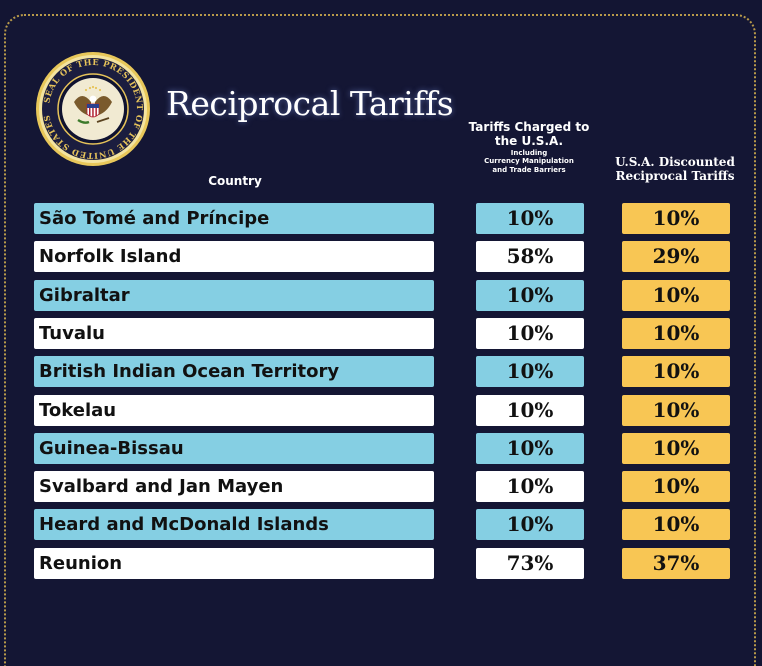 The height and width of the screenshot is (666, 762). Describe the element at coordinates (530, 256) in the screenshot. I see `charged-tariff-cell: 58%` at that location.